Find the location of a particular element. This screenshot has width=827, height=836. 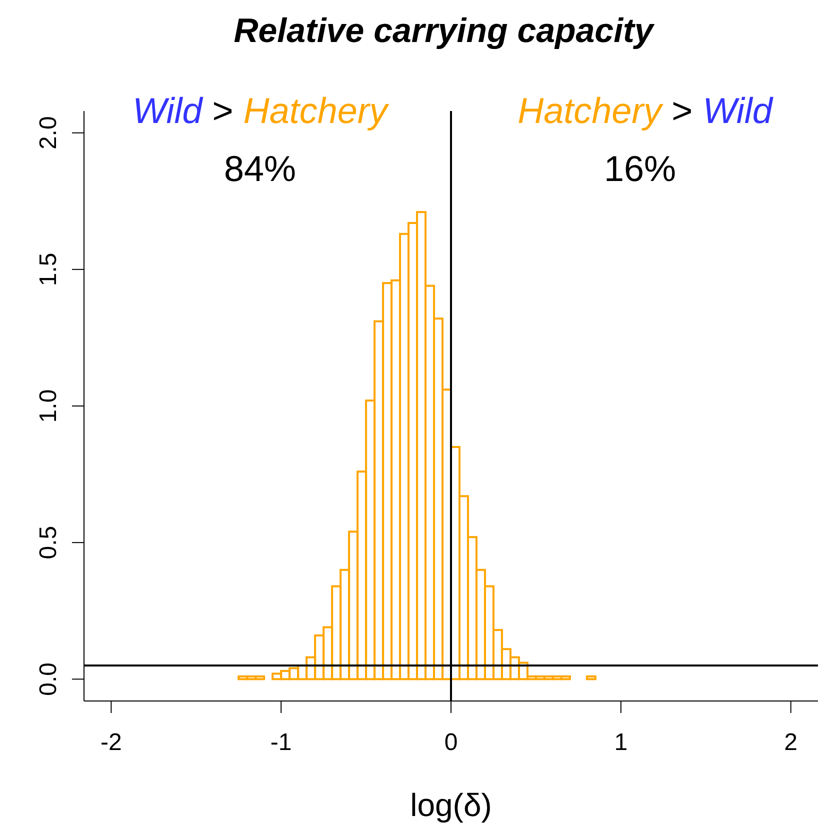

x-tick-label: 0 is located at coordinates (451, 742).